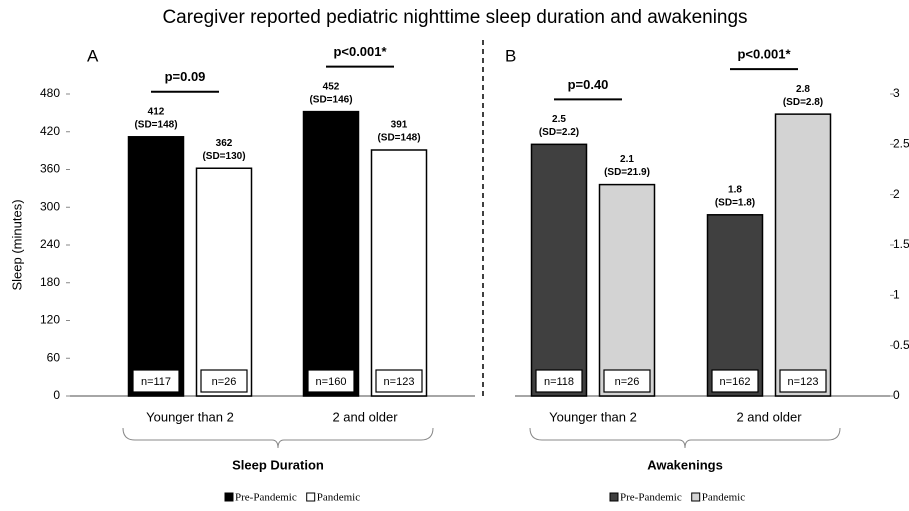 This screenshot has width=909, height=511. Describe the element at coordinates (901, 345) in the screenshot. I see `y-tick-label: 0.5` at that location.